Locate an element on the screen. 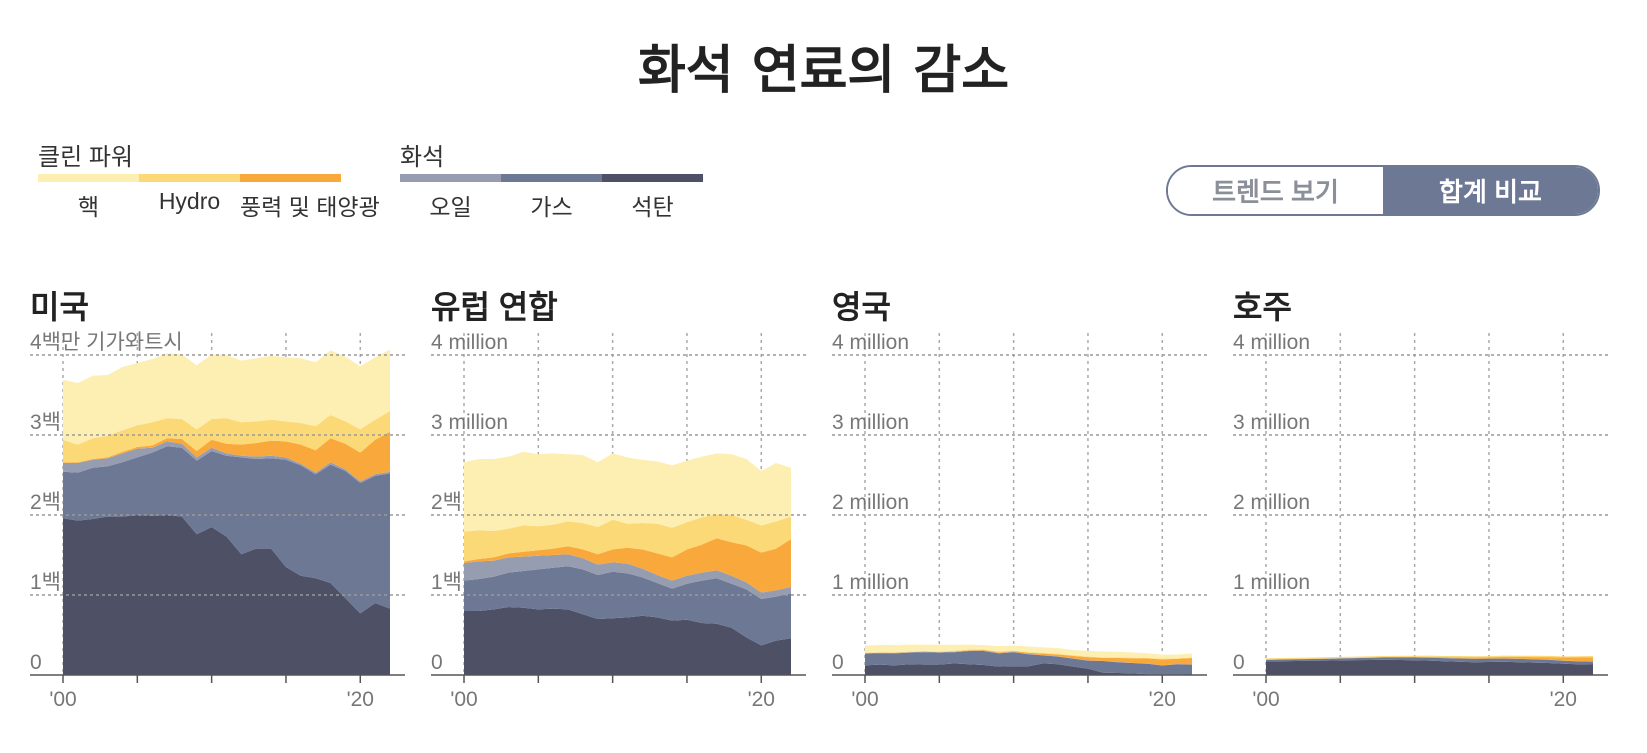 The width and height of the screenshot is (1647, 753). legend-label-nuclear: 핵 is located at coordinates (88, 207).